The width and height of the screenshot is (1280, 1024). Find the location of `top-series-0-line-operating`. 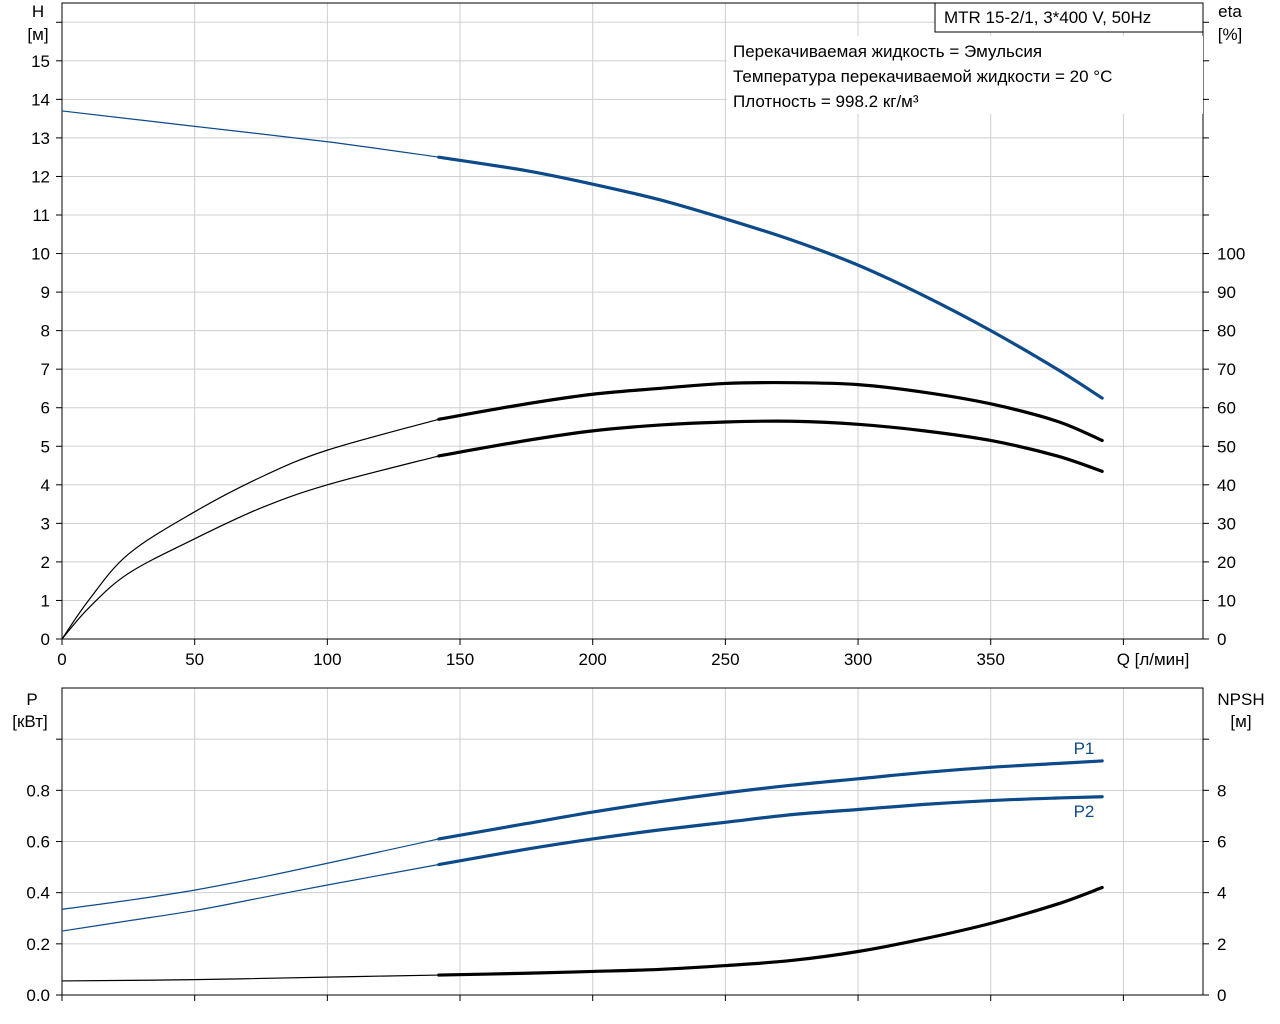

top-series-0-line-operating is located at coordinates (770, 277).